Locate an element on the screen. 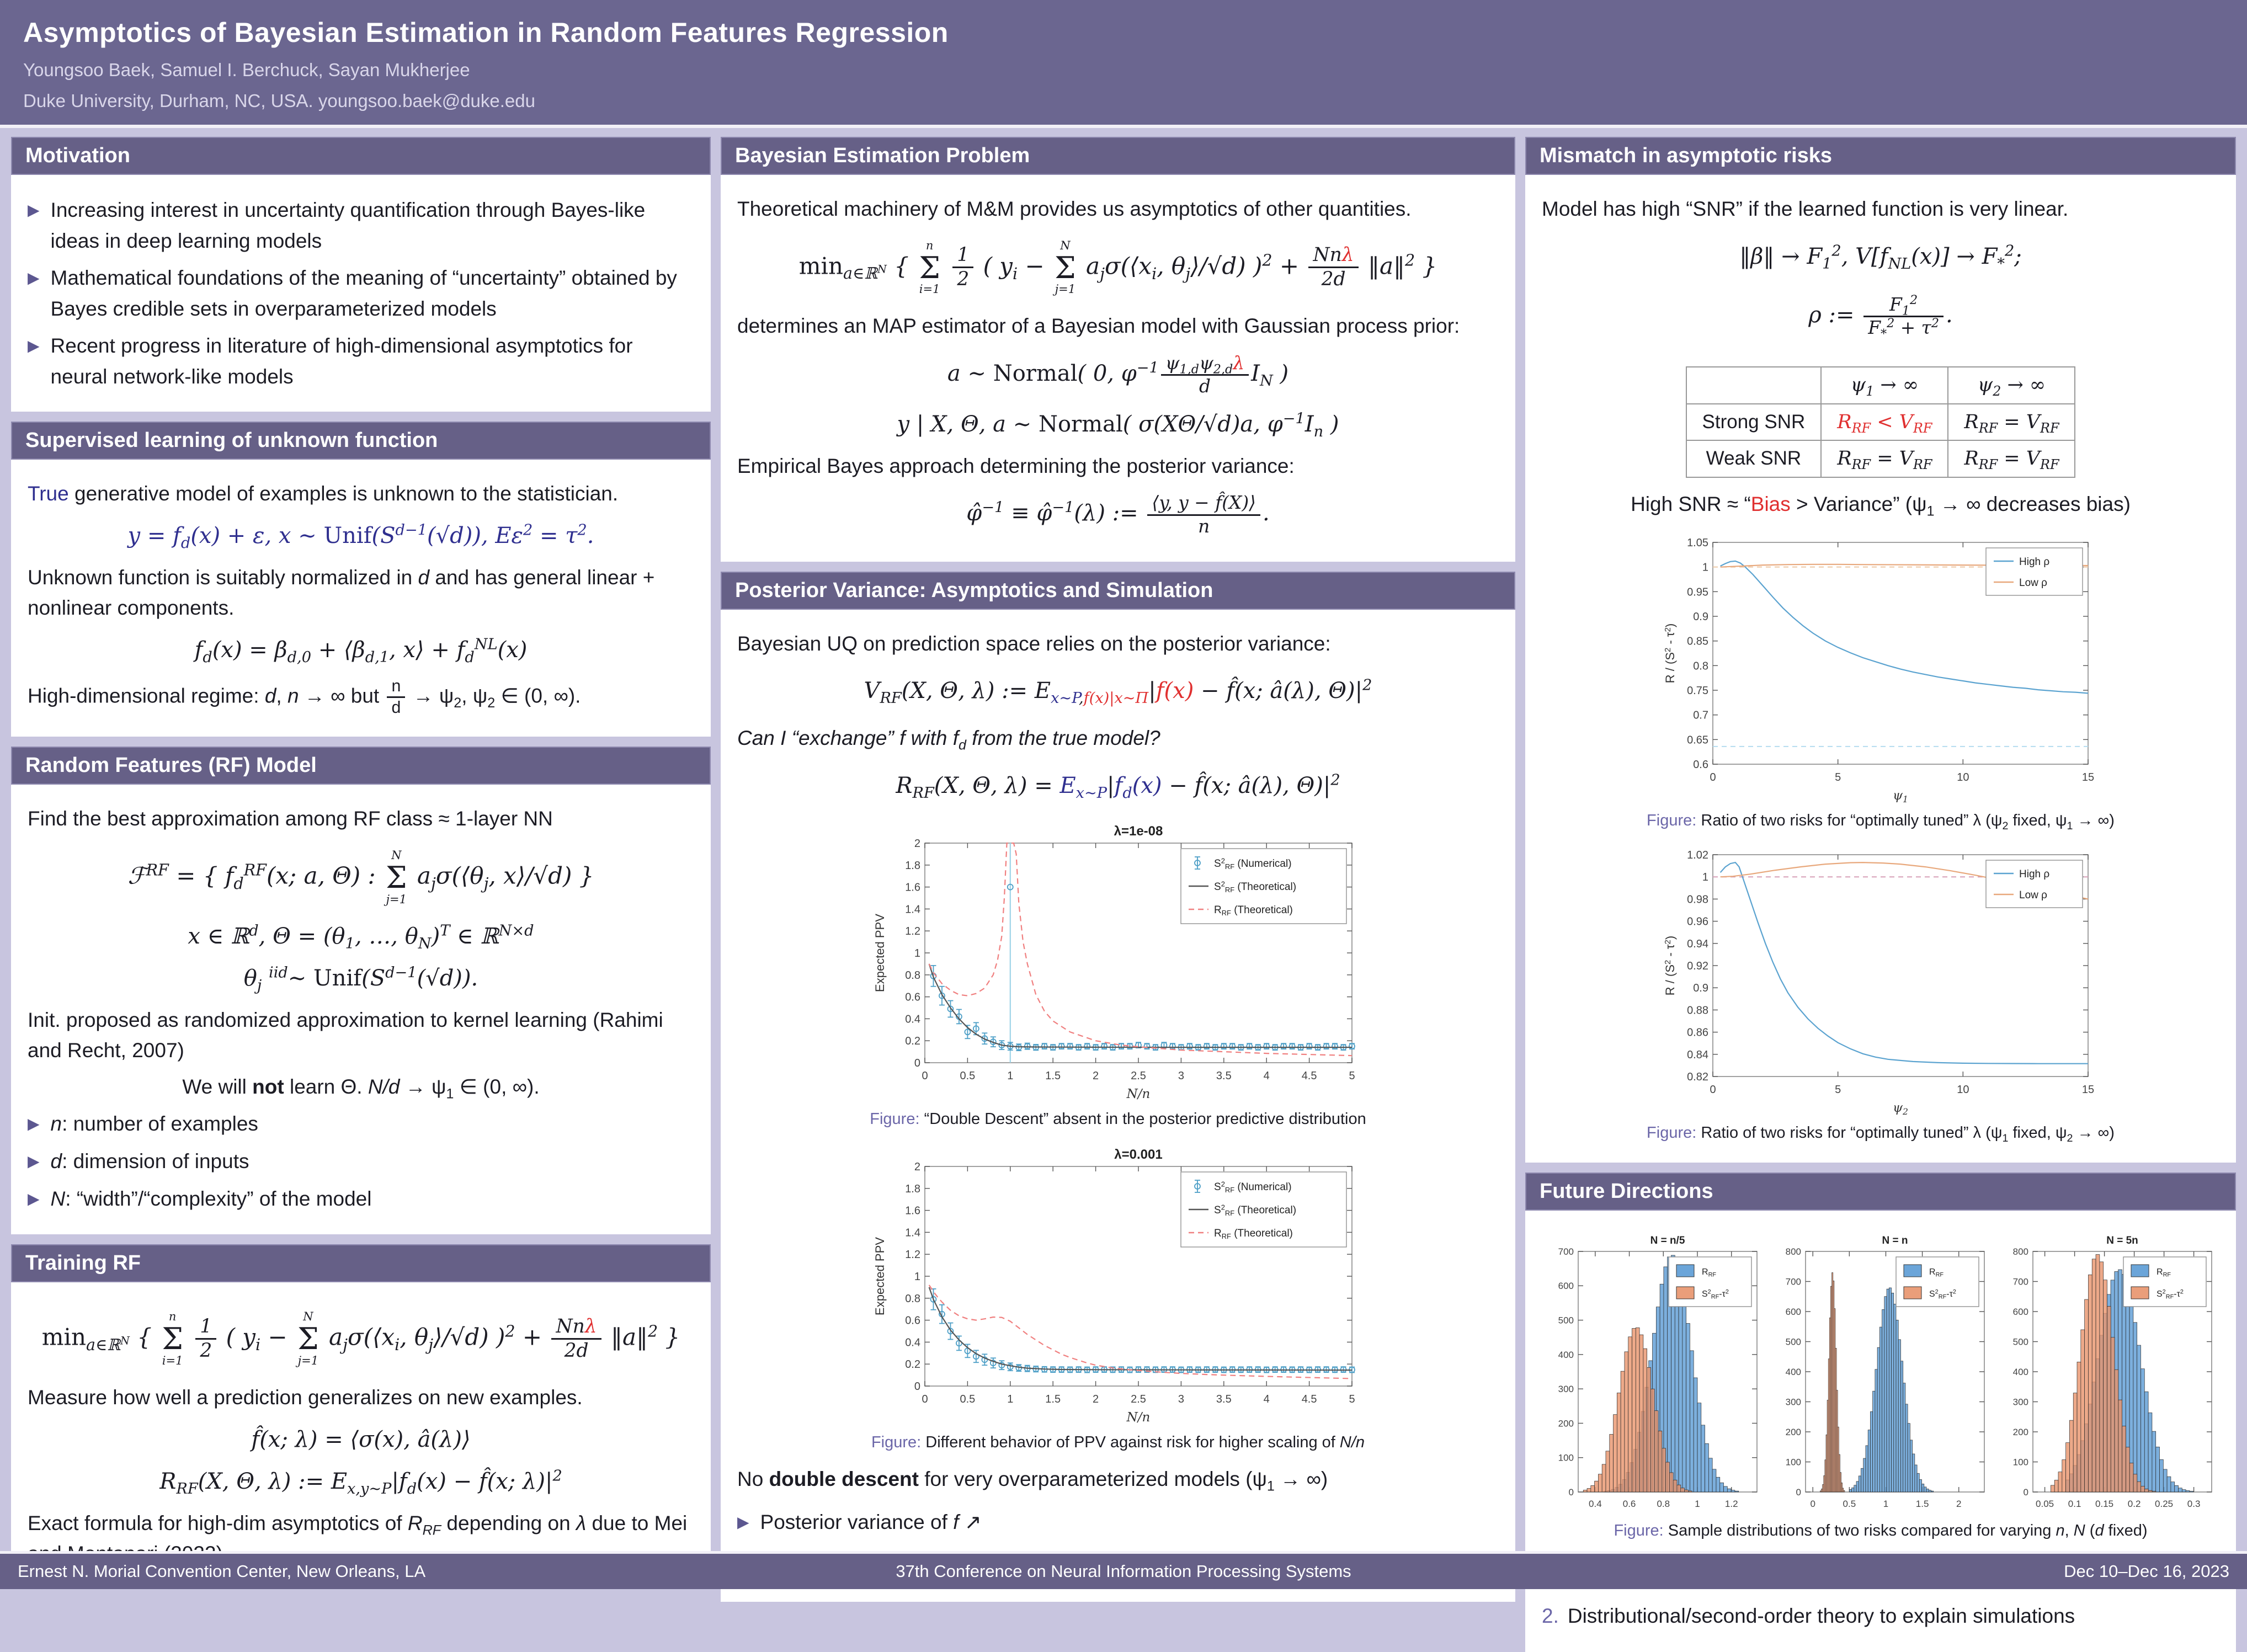  svg-text: 1.2 is located at coordinates (912, 1255).